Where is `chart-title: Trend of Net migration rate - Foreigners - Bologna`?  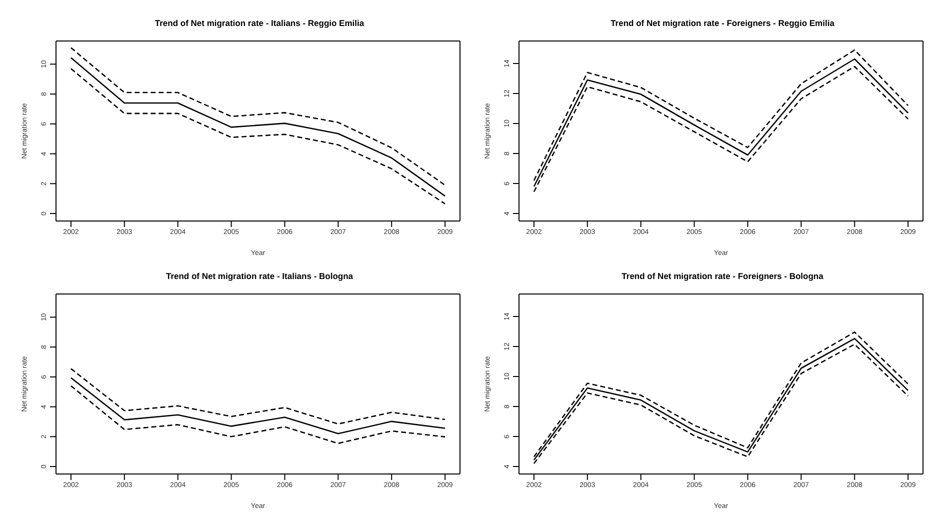
chart-title: Trend of Net migration rate - Foreigners - Bologna is located at coordinates (722, 276).